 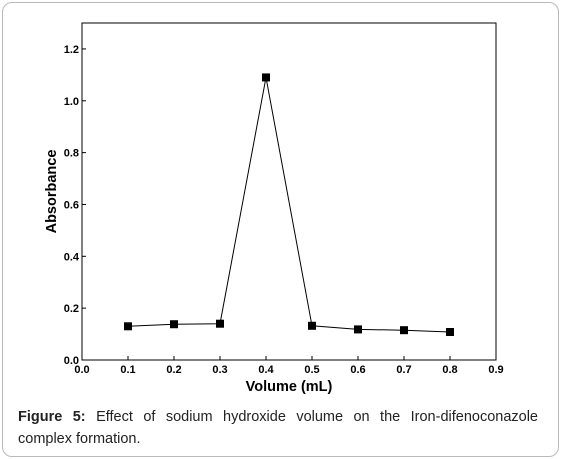 I want to click on x-tick-label: 0.0, so click(x=81, y=370).